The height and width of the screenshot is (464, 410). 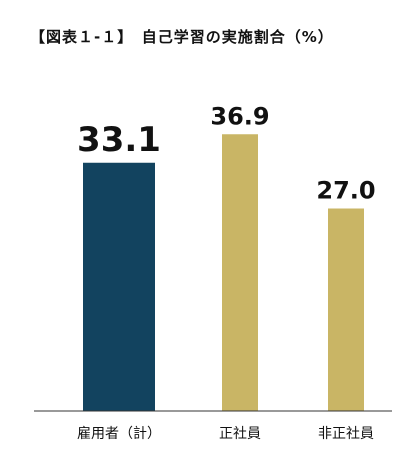 What do you see at coordinates (240, 434) in the screenshot?
I see `category-label-2: 正社員` at bounding box center [240, 434].